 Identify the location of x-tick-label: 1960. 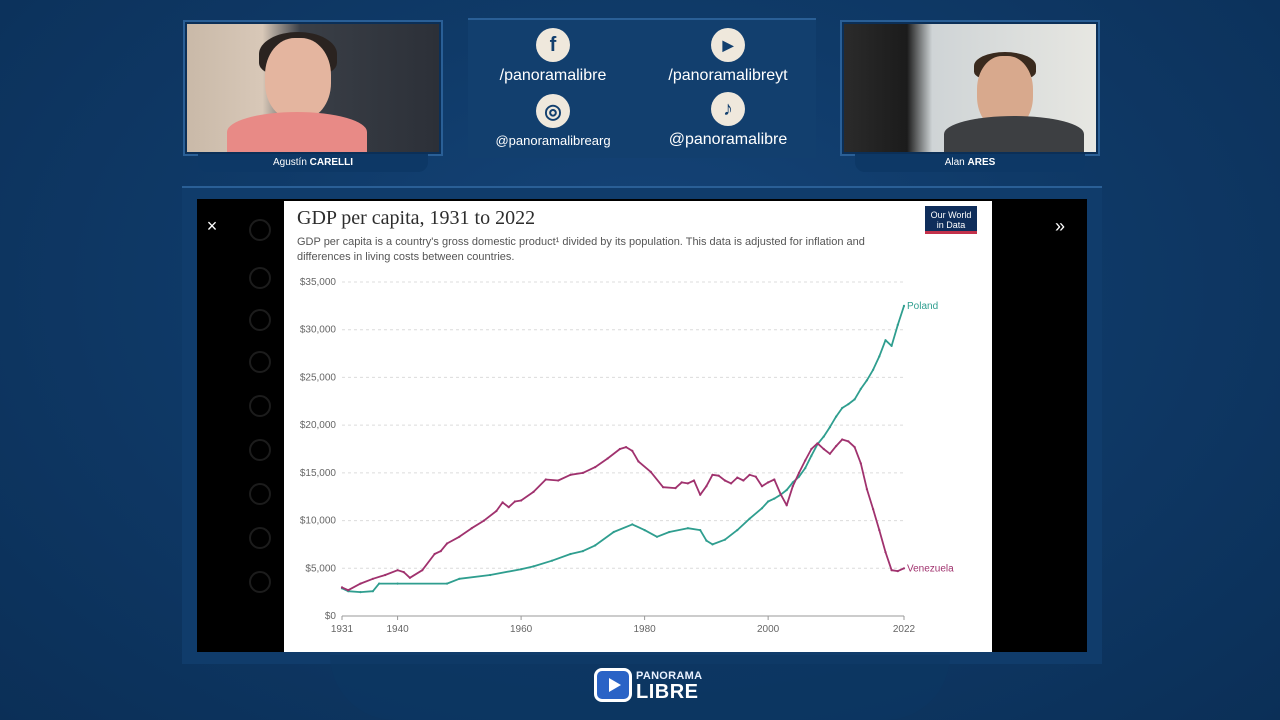
(521, 629).